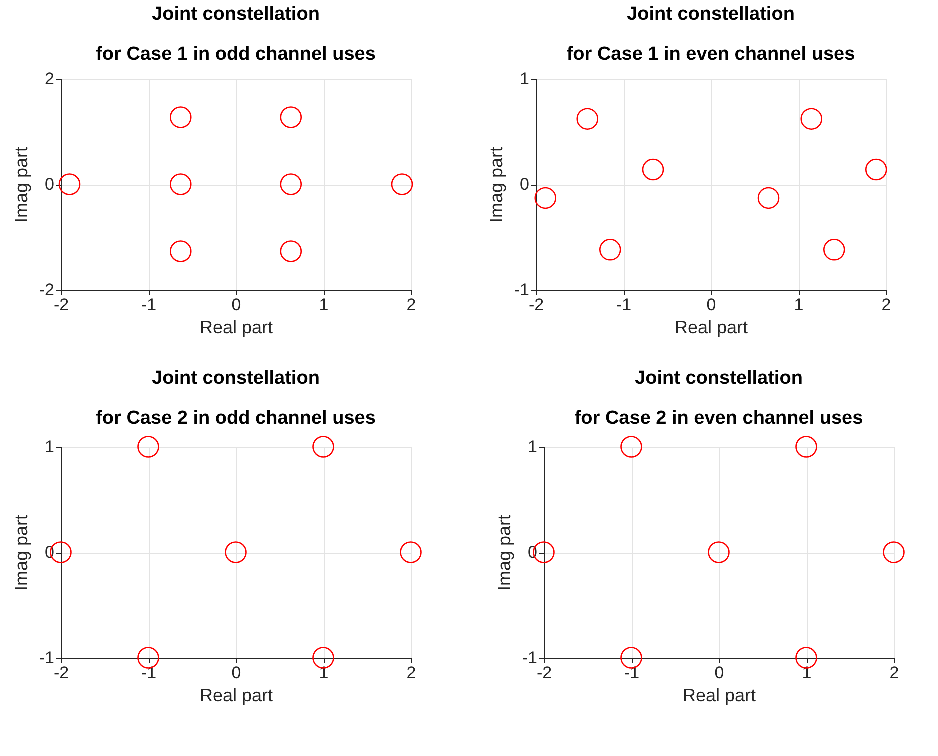  What do you see at coordinates (719, 399) in the screenshot?
I see `chart-title: Joint constellation for Case 2 in even channel uses` at bounding box center [719, 399].